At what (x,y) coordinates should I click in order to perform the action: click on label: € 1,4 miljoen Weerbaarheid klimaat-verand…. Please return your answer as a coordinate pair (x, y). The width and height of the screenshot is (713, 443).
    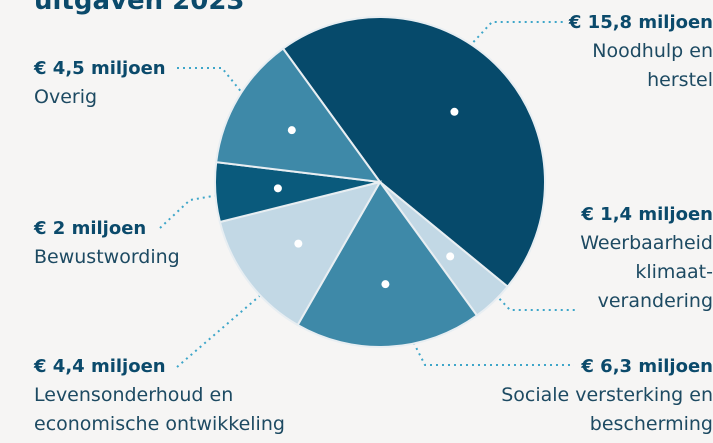
    Looking at the image, I should click on (646, 258).